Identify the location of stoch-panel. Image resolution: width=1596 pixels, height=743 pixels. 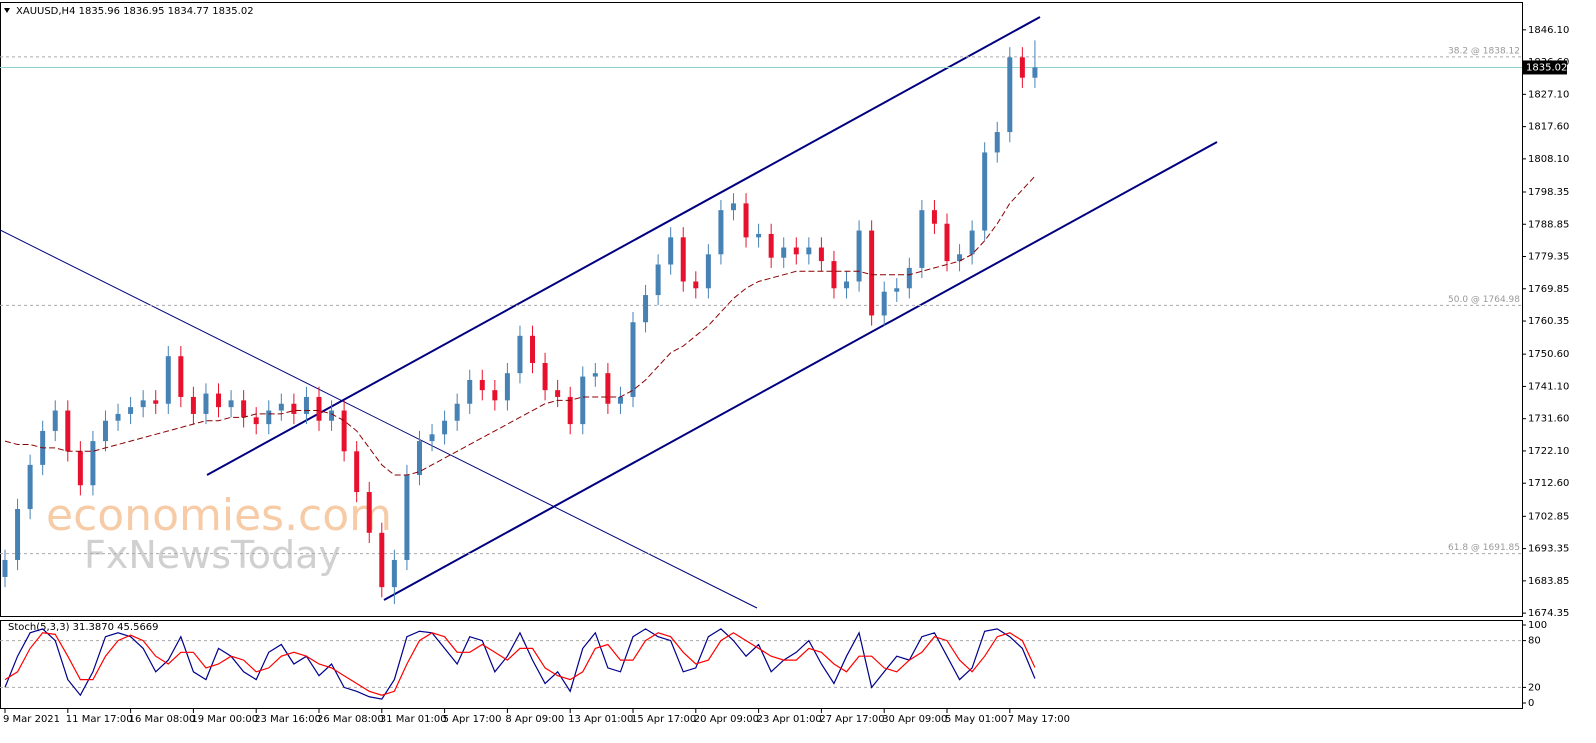
(761, 664).